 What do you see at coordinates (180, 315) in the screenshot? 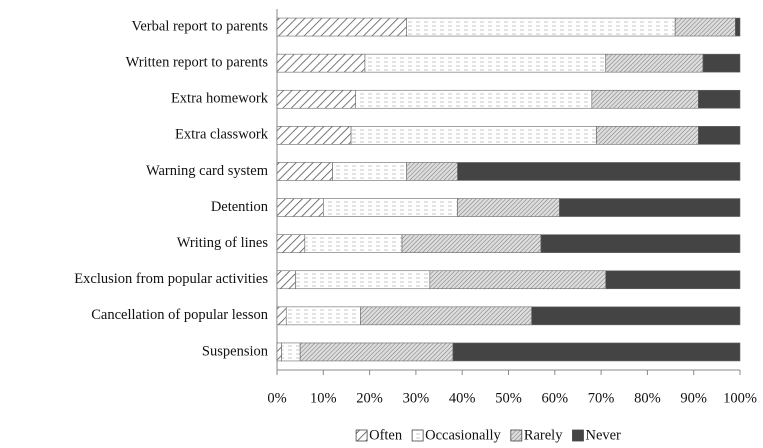
I see `category-label: Cancellation of popular lesson` at bounding box center [180, 315].